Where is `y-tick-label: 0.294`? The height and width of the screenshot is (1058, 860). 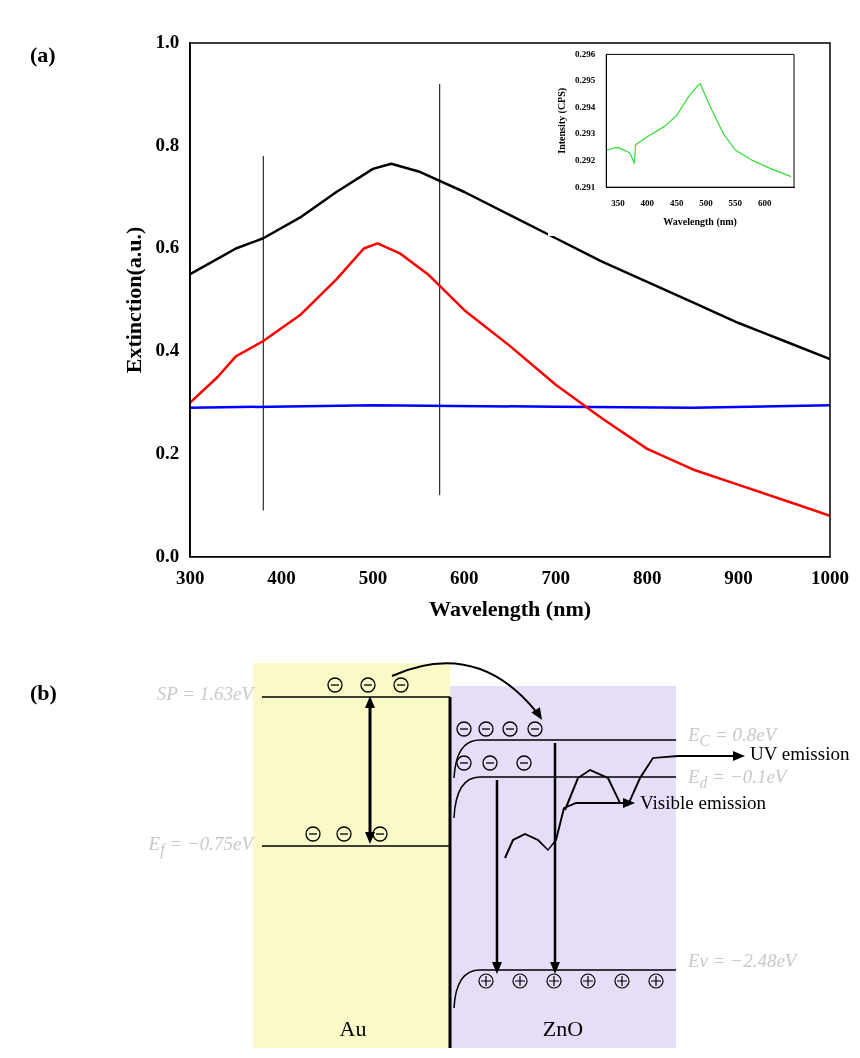
y-tick-label: 0.294 is located at coordinates (585, 106).